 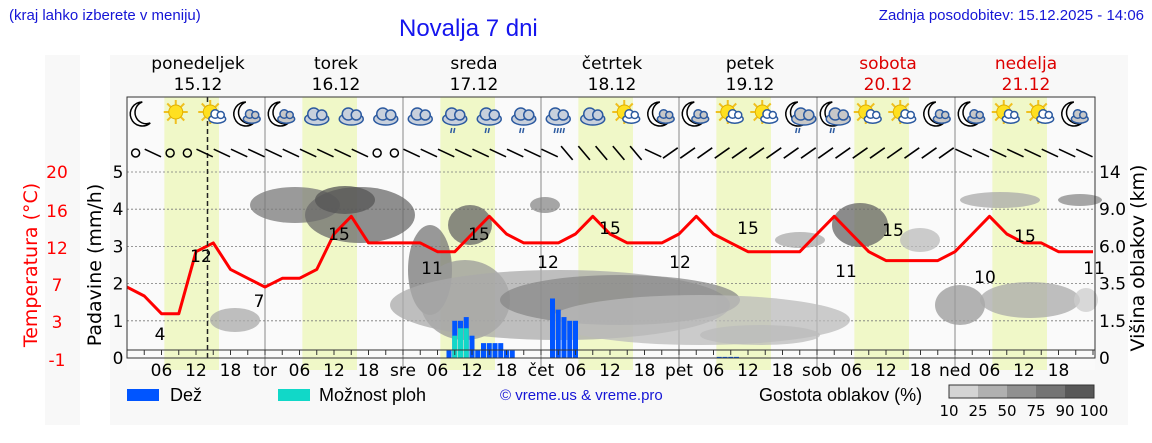 What do you see at coordinates (118, 322) in the screenshot?
I see `precip-axis-tick: 1` at bounding box center [118, 322].